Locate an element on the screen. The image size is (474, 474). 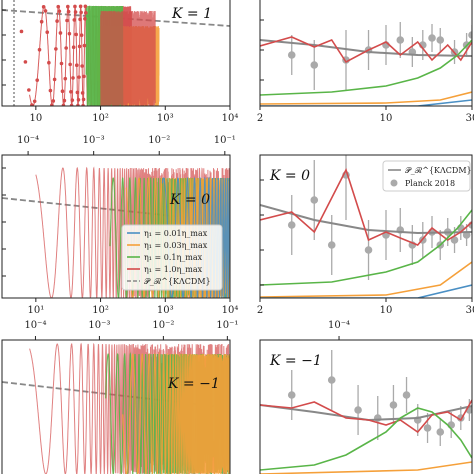
panel-top-right: 2 10 30 is located at coordinates (365, 62).